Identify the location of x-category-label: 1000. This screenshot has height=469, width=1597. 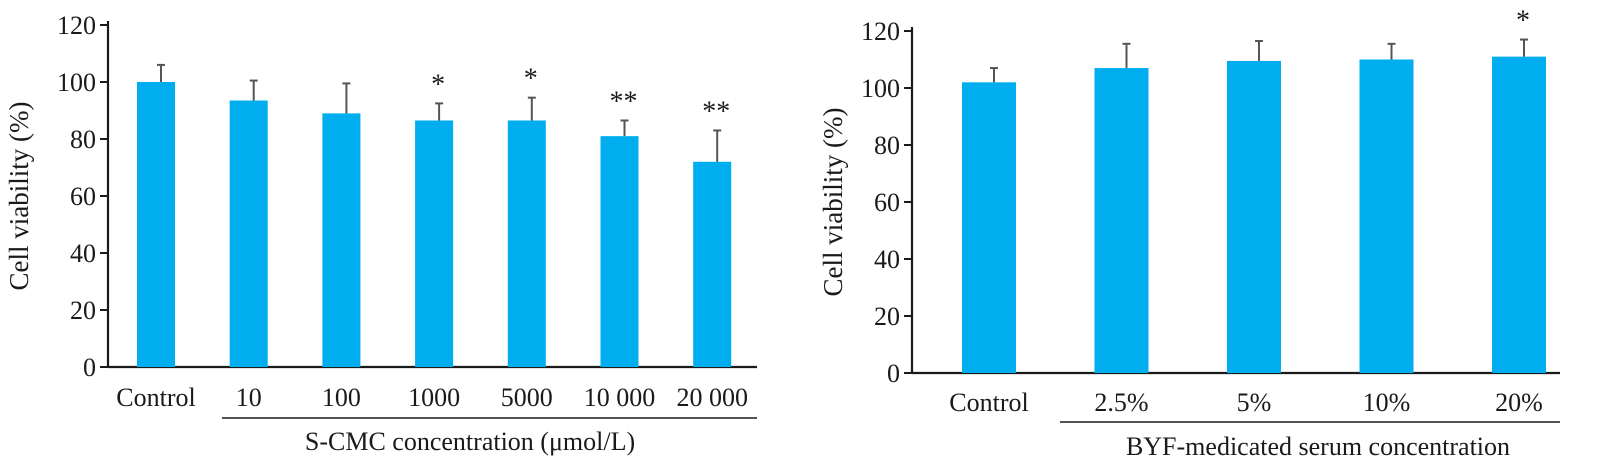
(434, 397).